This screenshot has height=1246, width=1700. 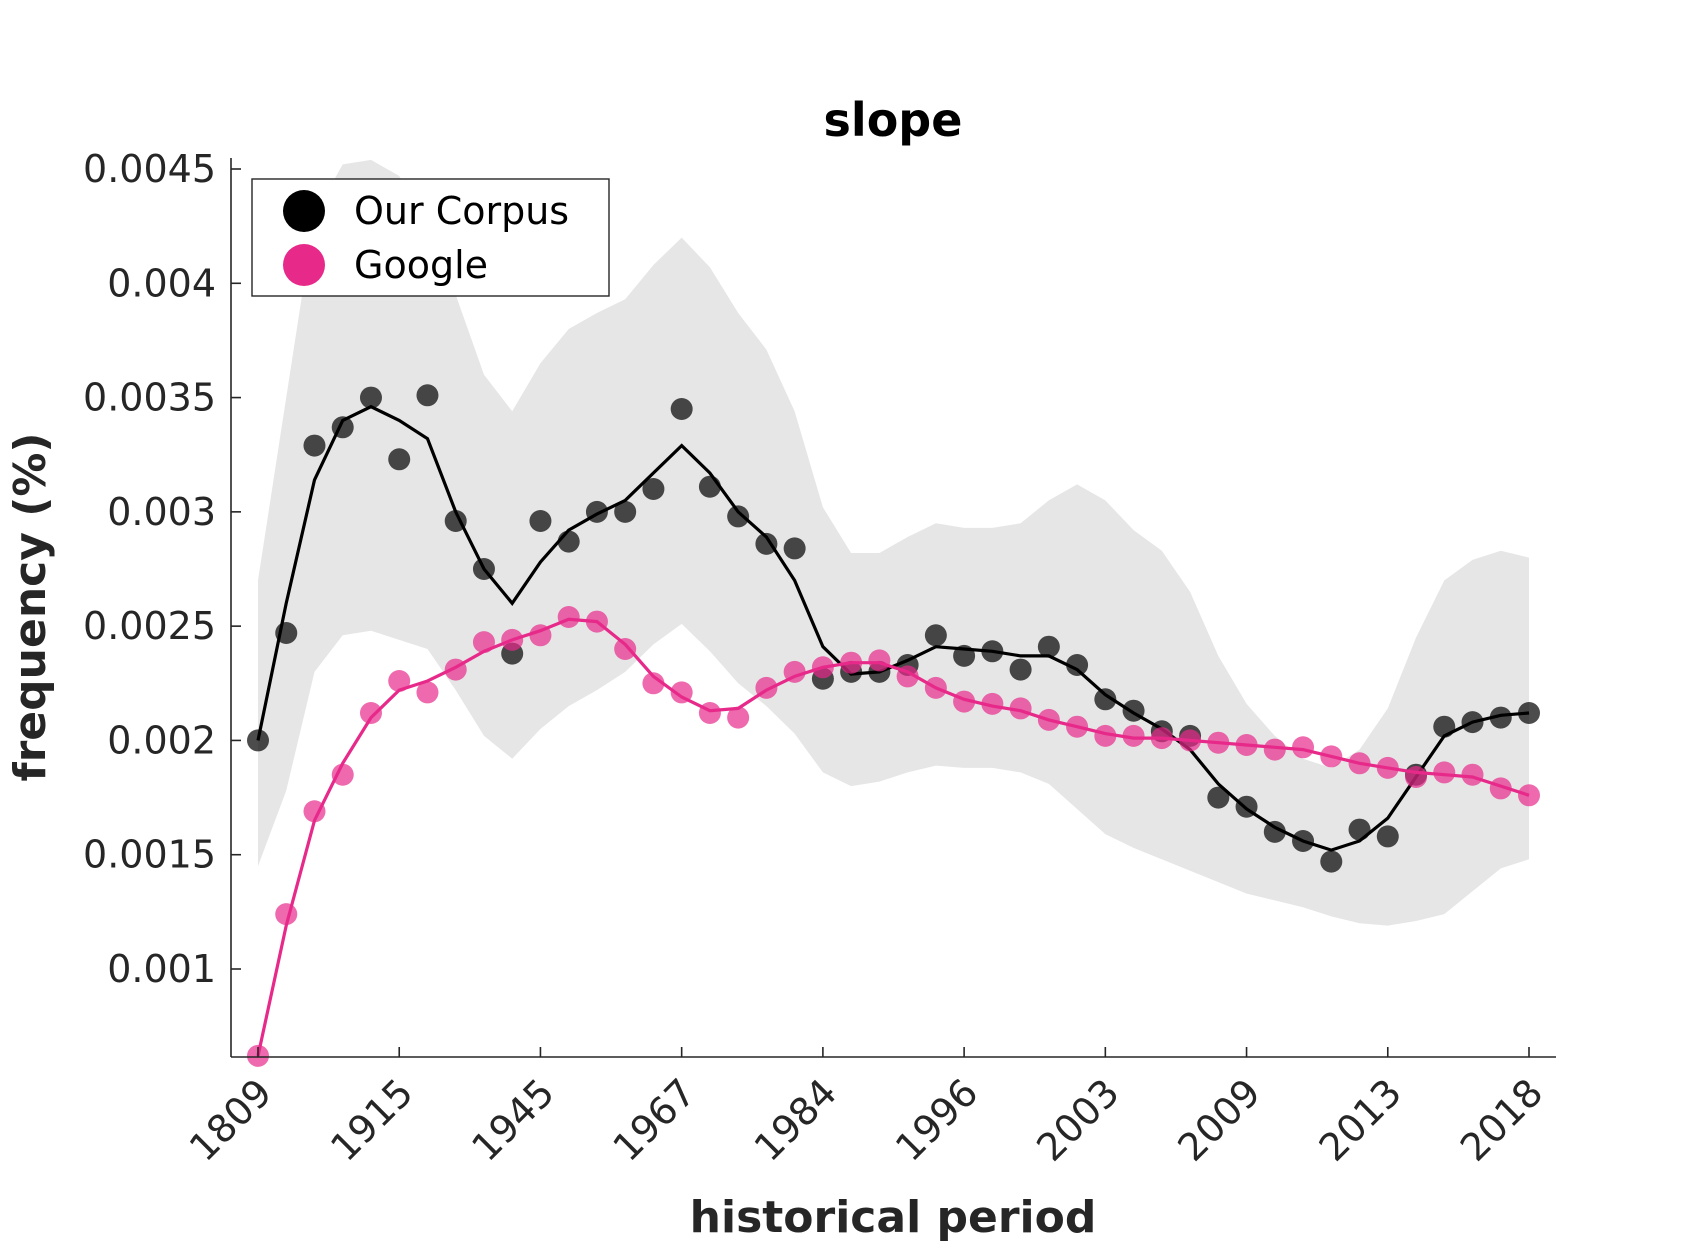 What do you see at coordinates (893, 120) in the screenshot?
I see `chart-title: slope` at bounding box center [893, 120].